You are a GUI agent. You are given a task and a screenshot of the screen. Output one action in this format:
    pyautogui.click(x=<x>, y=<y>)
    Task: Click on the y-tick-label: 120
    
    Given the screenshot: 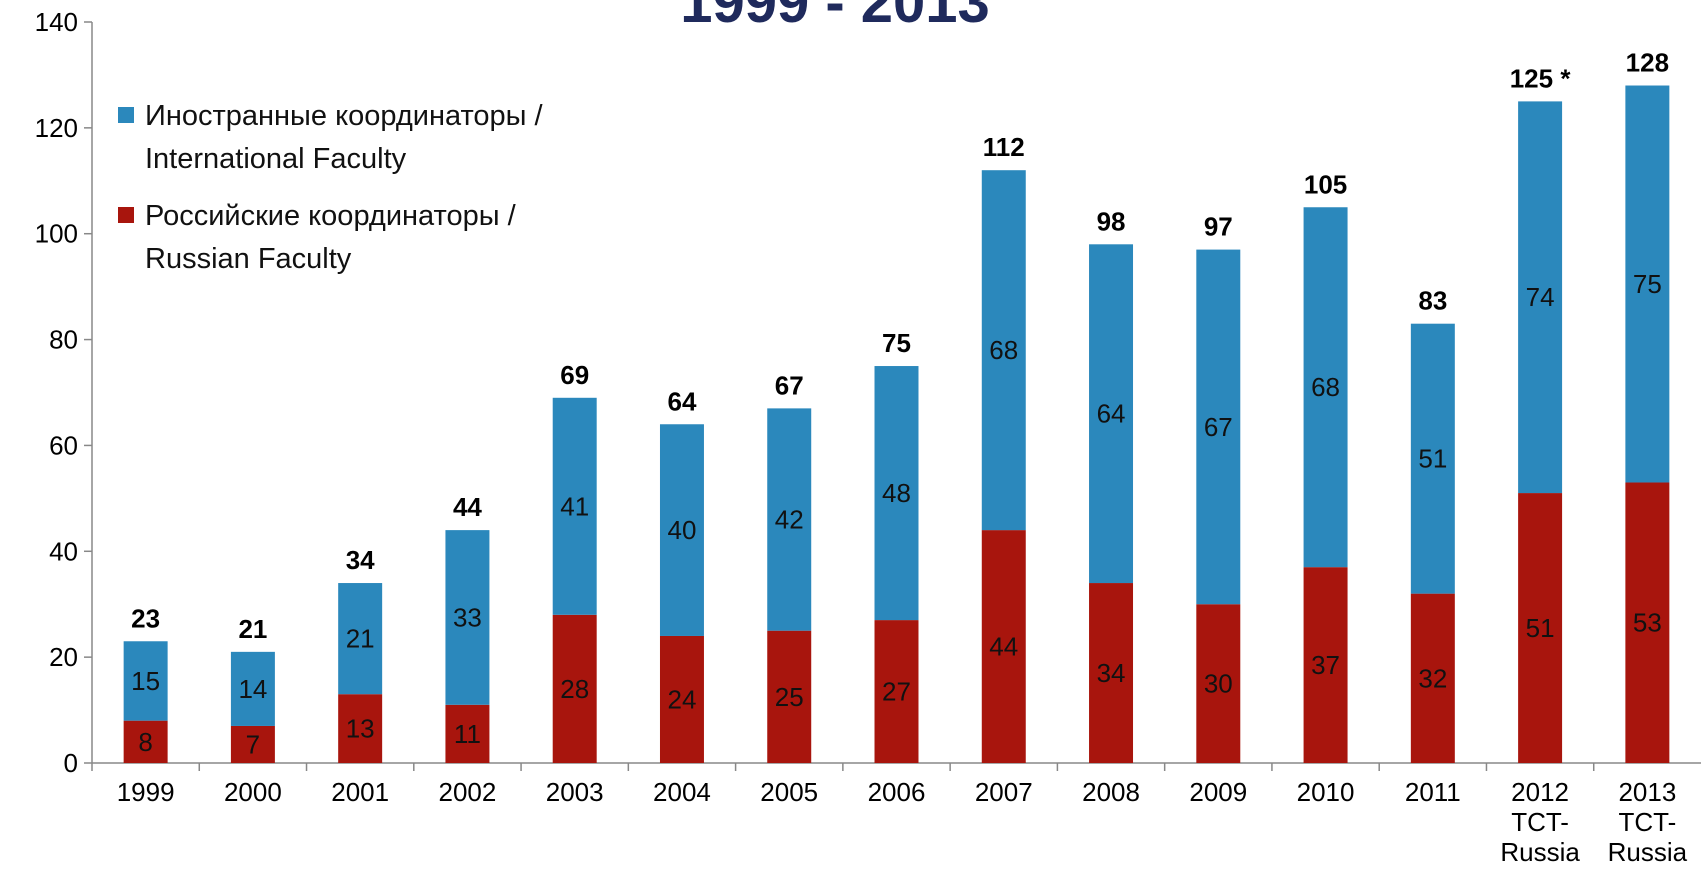 What is the action you would take?
    pyautogui.click(x=56, y=128)
    